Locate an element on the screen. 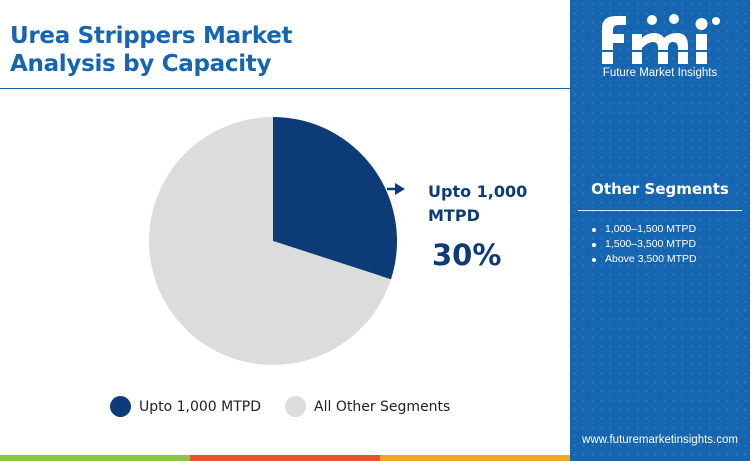 The height and width of the screenshot is (461, 750). legend-label-other-segments: All Other Segments is located at coordinates (382, 406).